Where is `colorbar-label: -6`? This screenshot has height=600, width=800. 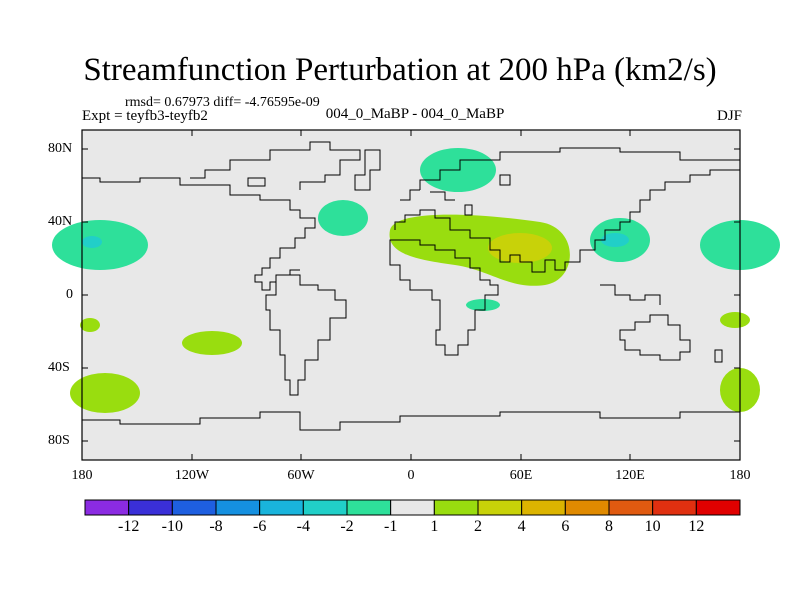 colorbar-label: -6 is located at coordinates (259, 526).